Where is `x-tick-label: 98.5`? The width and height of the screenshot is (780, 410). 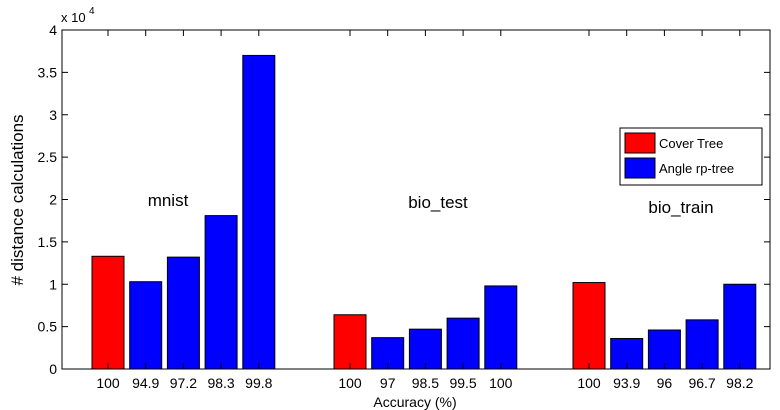 x-tick-label: 98.5 is located at coordinates (425, 383).